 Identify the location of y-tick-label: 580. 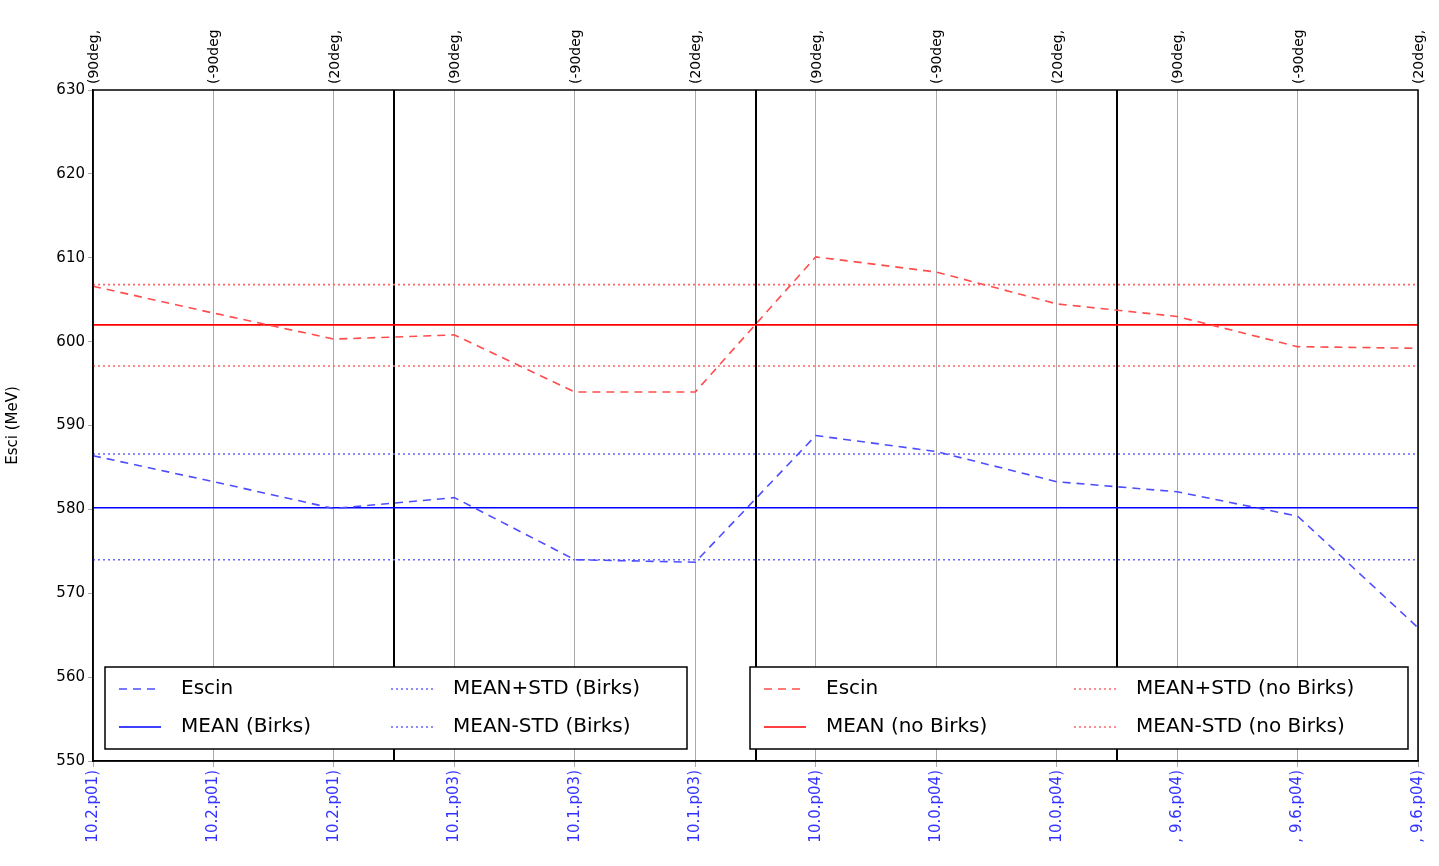
(70, 508).